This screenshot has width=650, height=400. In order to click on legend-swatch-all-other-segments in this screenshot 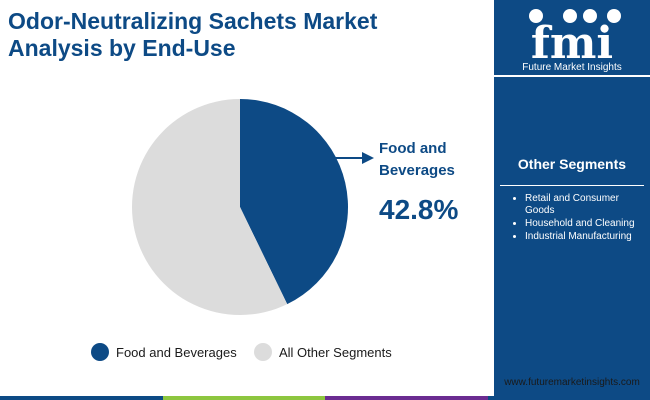, I will do `click(263, 352)`.